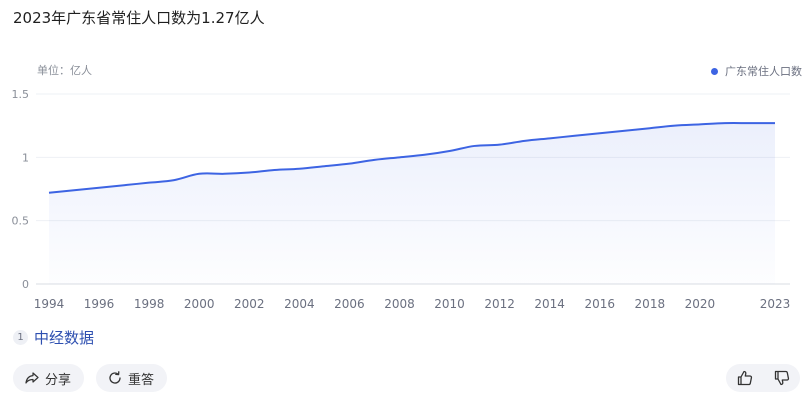 The height and width of the screenshot is (406, 810). I want to click on x-tick-label: 1996, so click(99, 304).